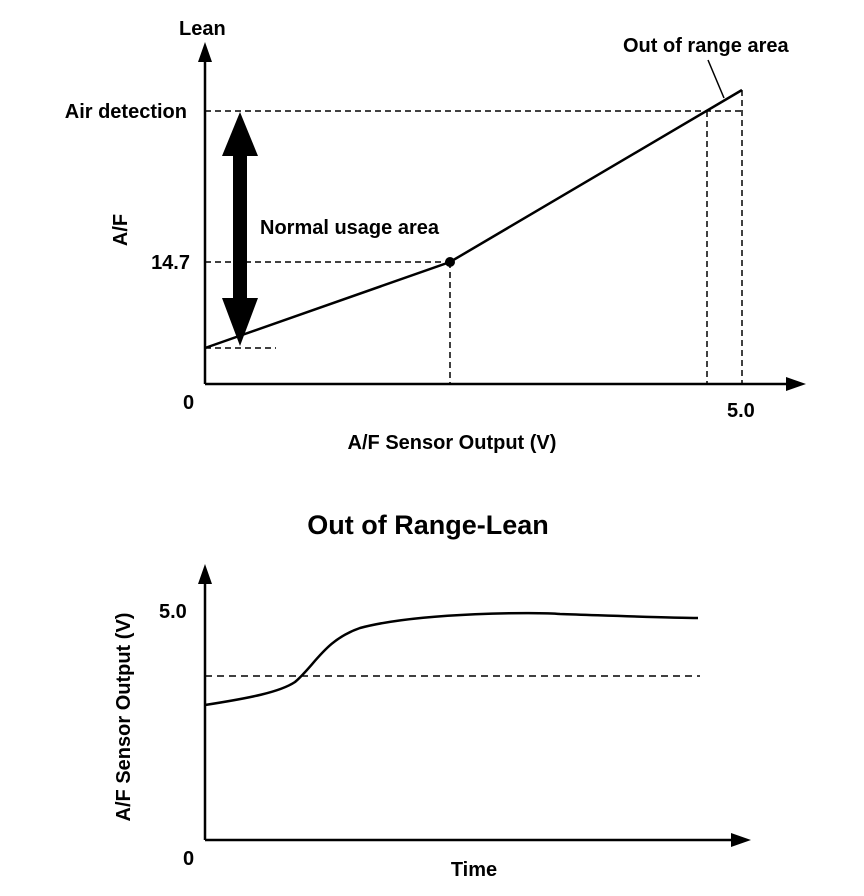  What do you see at coordinates (188, 403) in the screenshot?
I see `top-origin-label: 0` at bounding box center [188, 403].